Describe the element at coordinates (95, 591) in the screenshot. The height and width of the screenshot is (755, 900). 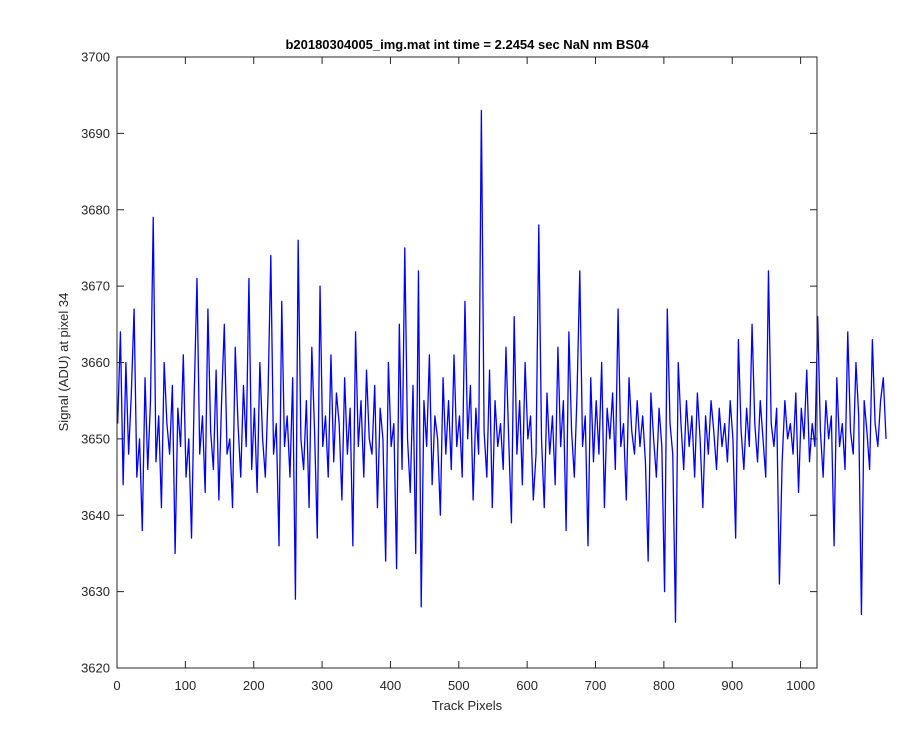
I see `y-tick-label: 3630` at that location.